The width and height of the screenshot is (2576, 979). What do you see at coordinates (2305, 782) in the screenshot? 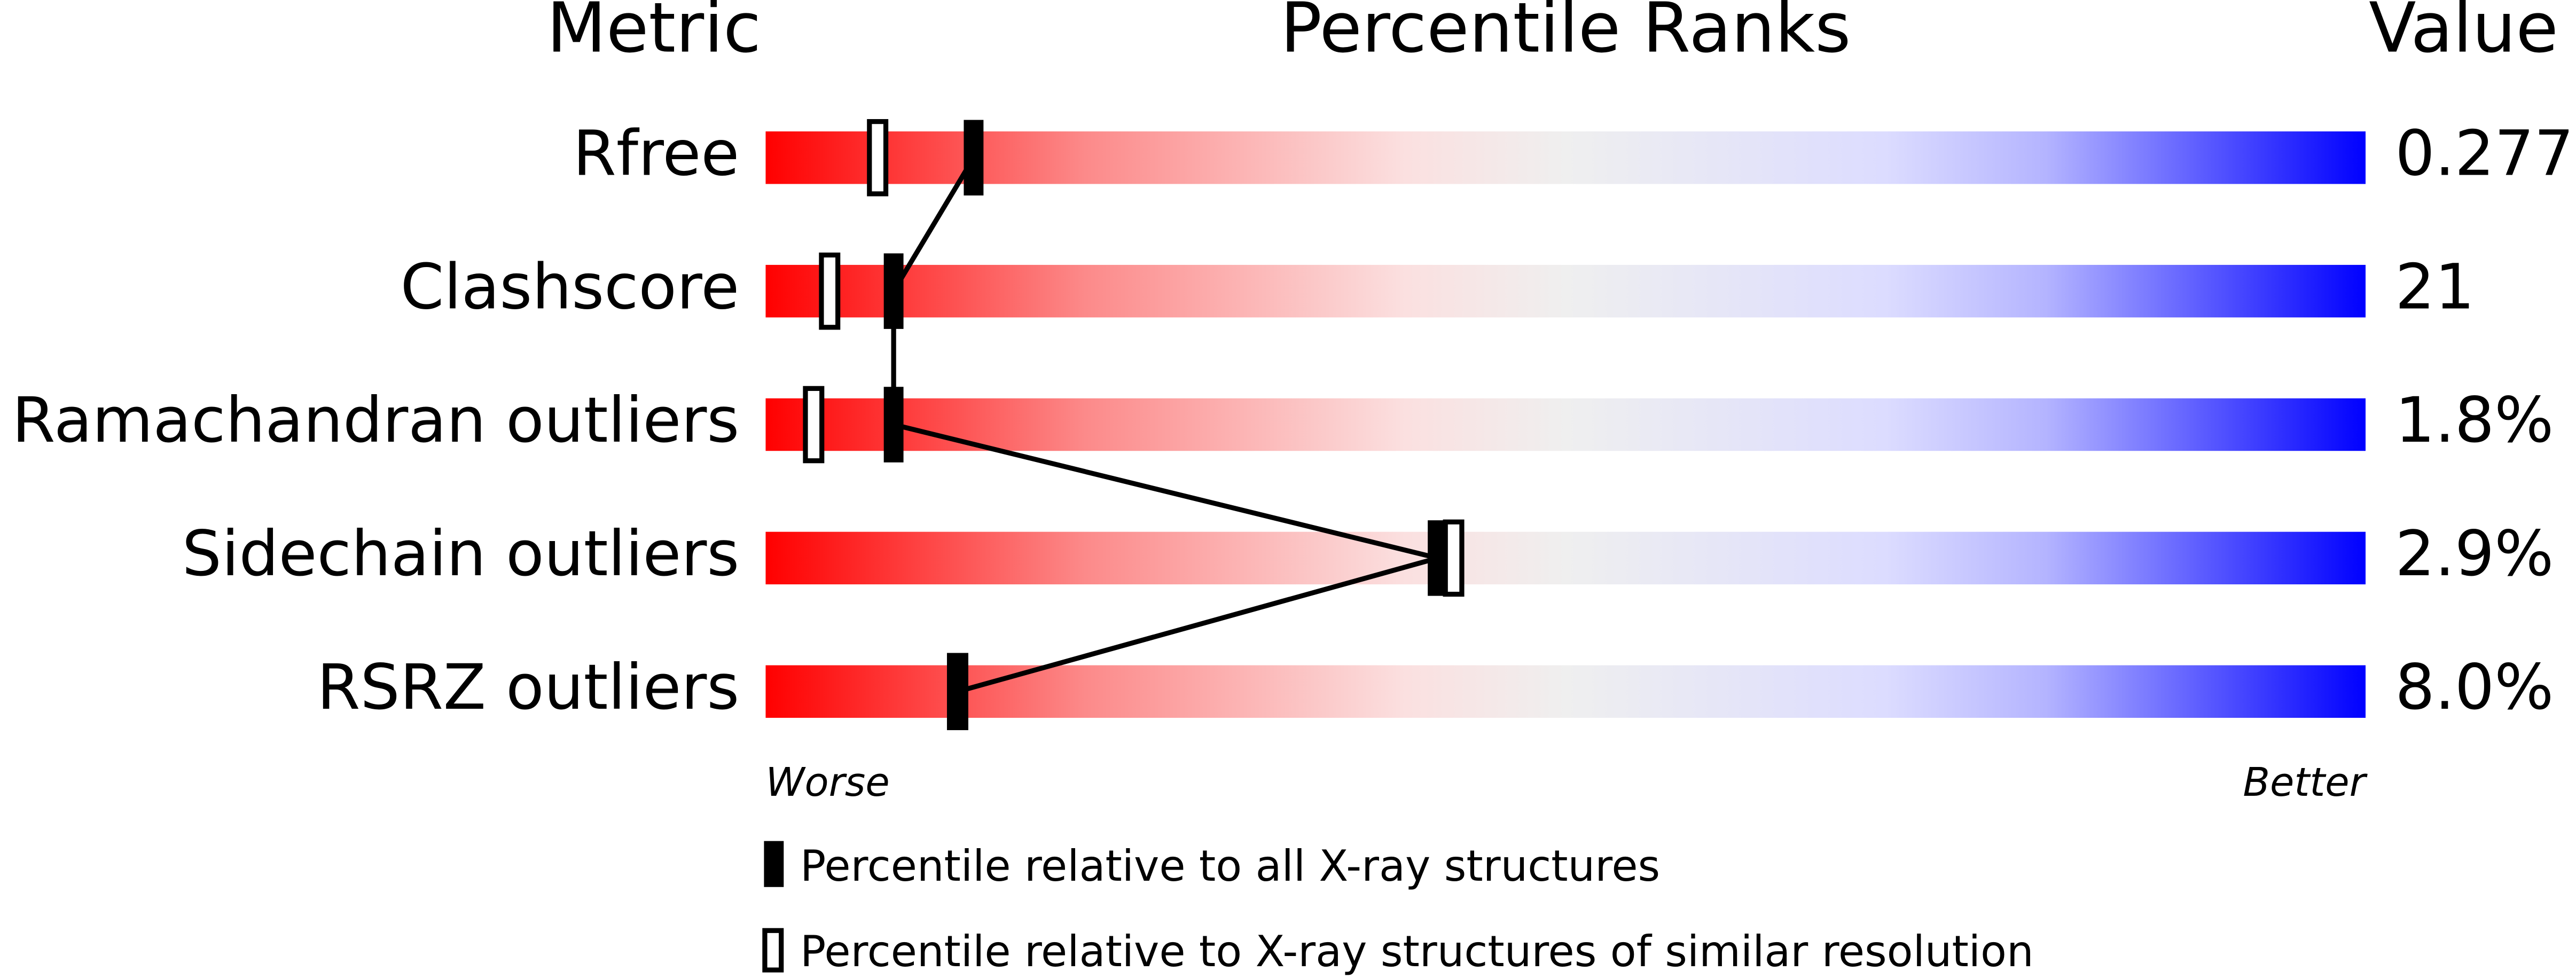
I see `better-label: Better` at bounding box center [2305, 782].